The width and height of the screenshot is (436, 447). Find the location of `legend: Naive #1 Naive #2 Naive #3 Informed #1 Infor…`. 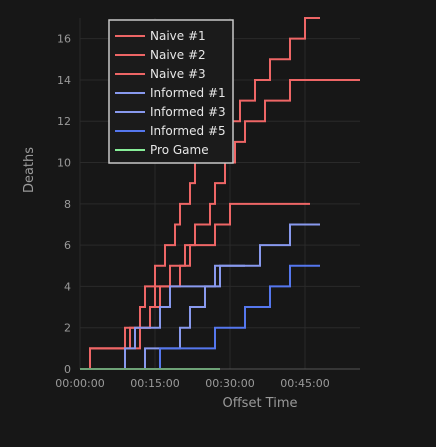

legend: Naive #1 Naive #2 Naive #3 Informed #1 Infor… is located at coordinates (171, 91).